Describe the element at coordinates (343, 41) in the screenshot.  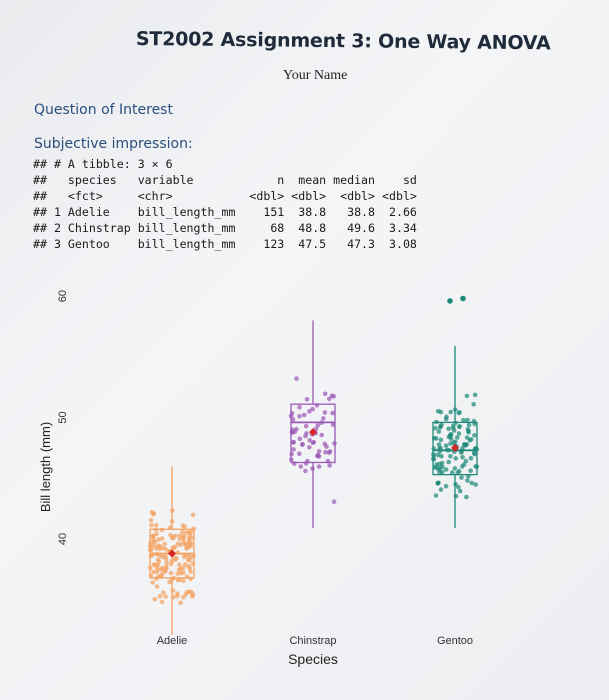
I see `document-title: ST2002 Assignment 3: One Way ANOVA` at that location.